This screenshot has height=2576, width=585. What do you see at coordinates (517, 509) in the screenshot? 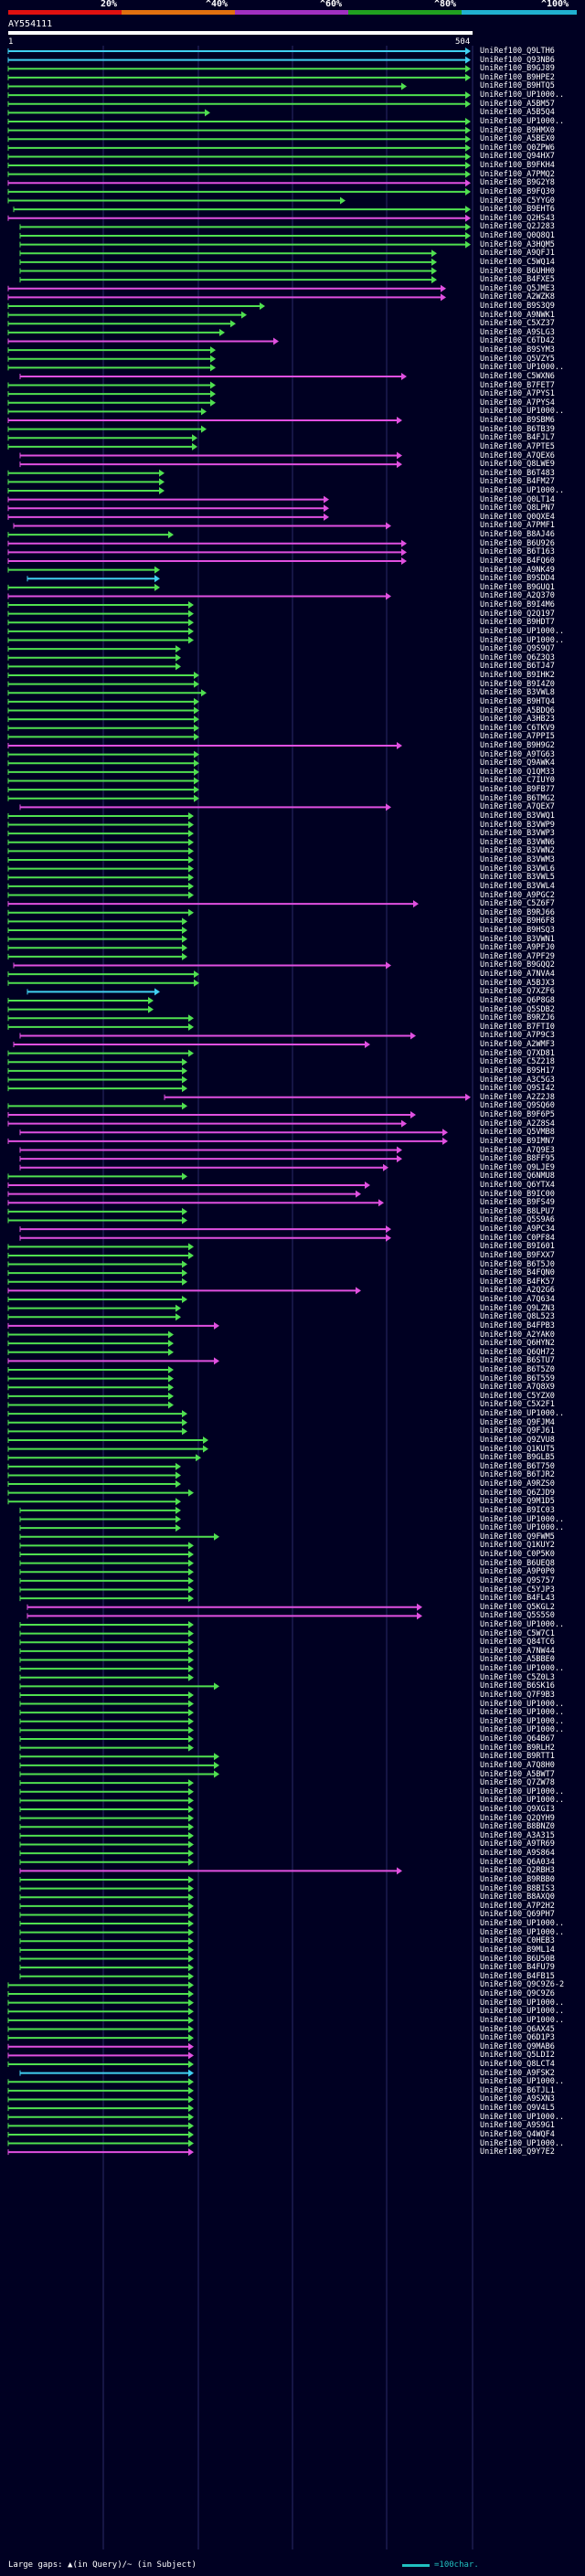
I see `hit-label: UniRef100_Q8LPN7` at bounding box center [517, 509].